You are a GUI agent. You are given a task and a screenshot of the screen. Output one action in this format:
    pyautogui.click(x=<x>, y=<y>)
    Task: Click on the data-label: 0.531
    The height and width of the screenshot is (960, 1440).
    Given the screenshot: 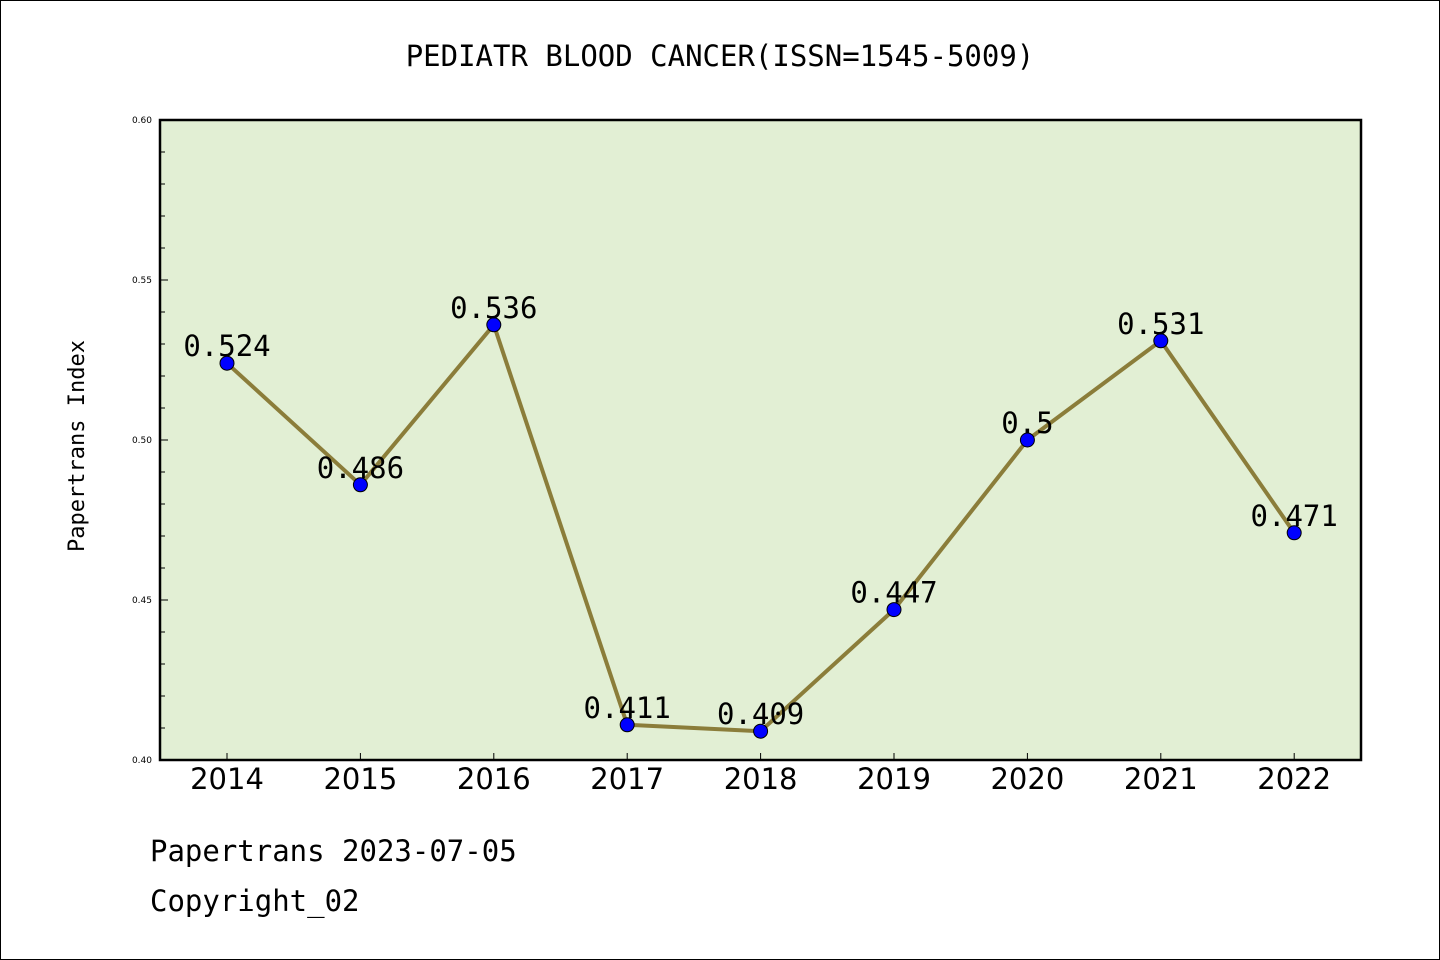 What is the action you would take?
    pyautogui.click(x=1160, y=324)
    